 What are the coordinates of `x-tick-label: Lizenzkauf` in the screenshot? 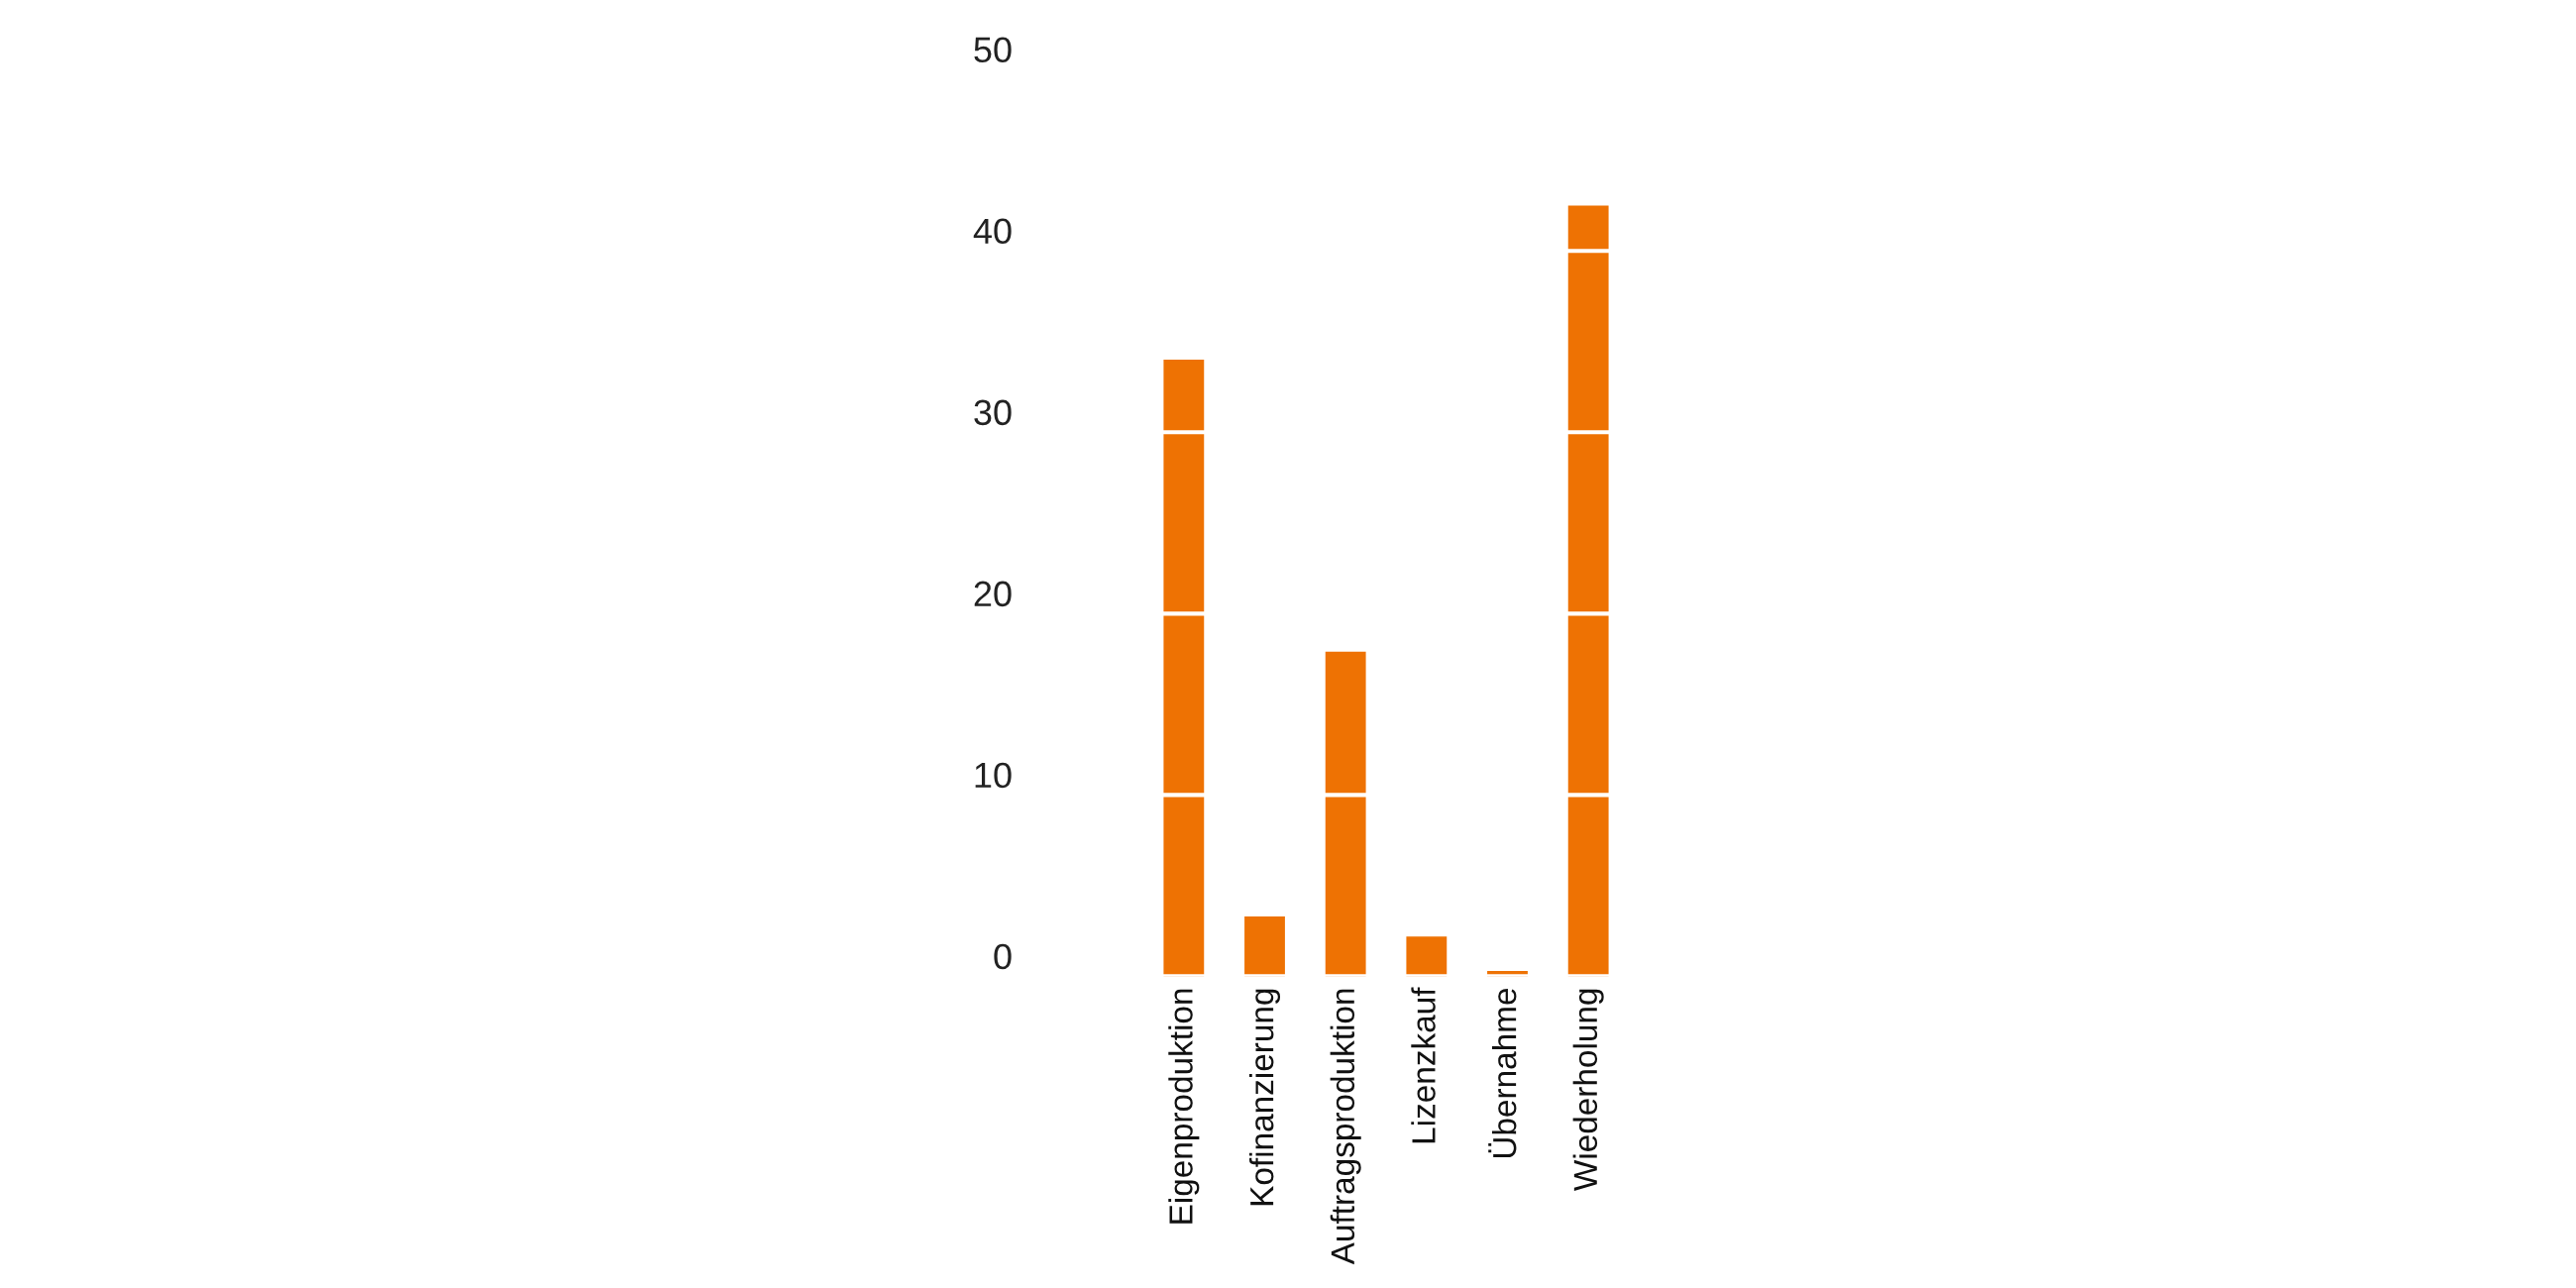 It's located at (1423, 1065).